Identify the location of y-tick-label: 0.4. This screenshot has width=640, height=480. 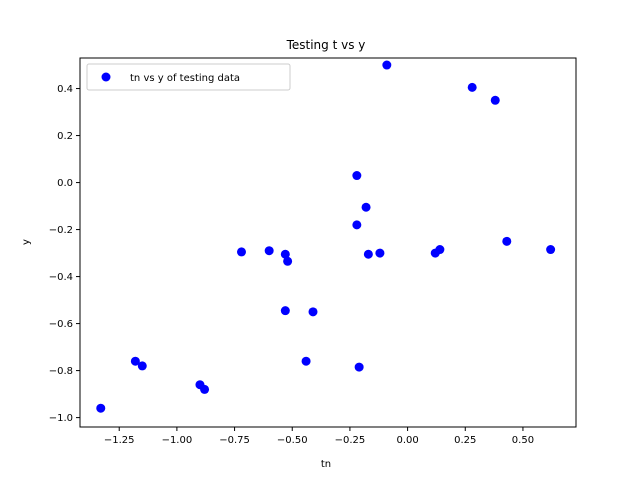
(65, 89).